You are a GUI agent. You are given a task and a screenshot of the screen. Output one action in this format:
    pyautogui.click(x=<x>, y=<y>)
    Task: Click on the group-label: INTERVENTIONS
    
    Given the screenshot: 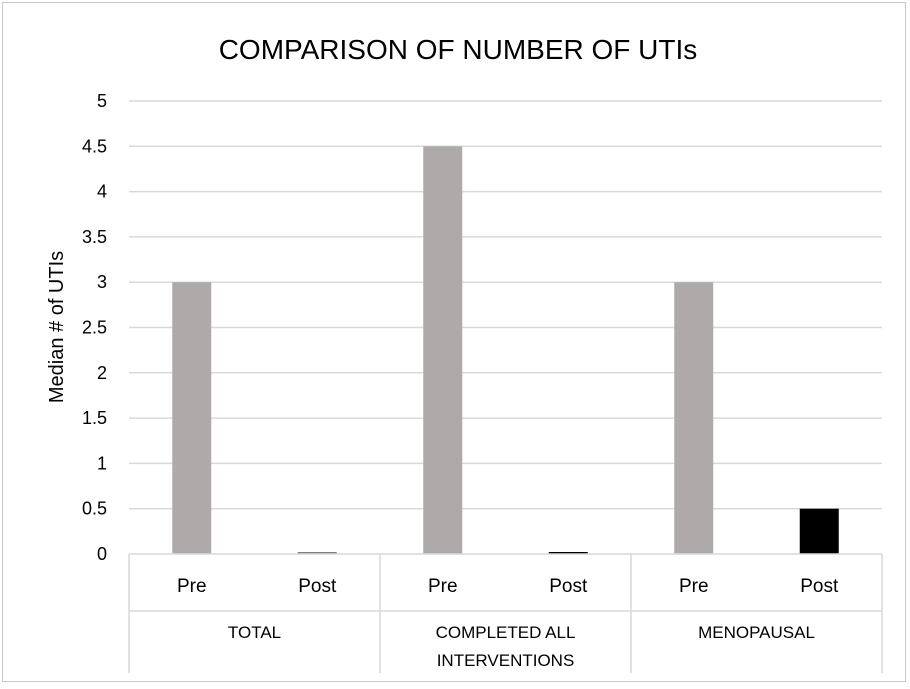 What is the action you would take?
    pyautogui.click(x=506, y=660)
    